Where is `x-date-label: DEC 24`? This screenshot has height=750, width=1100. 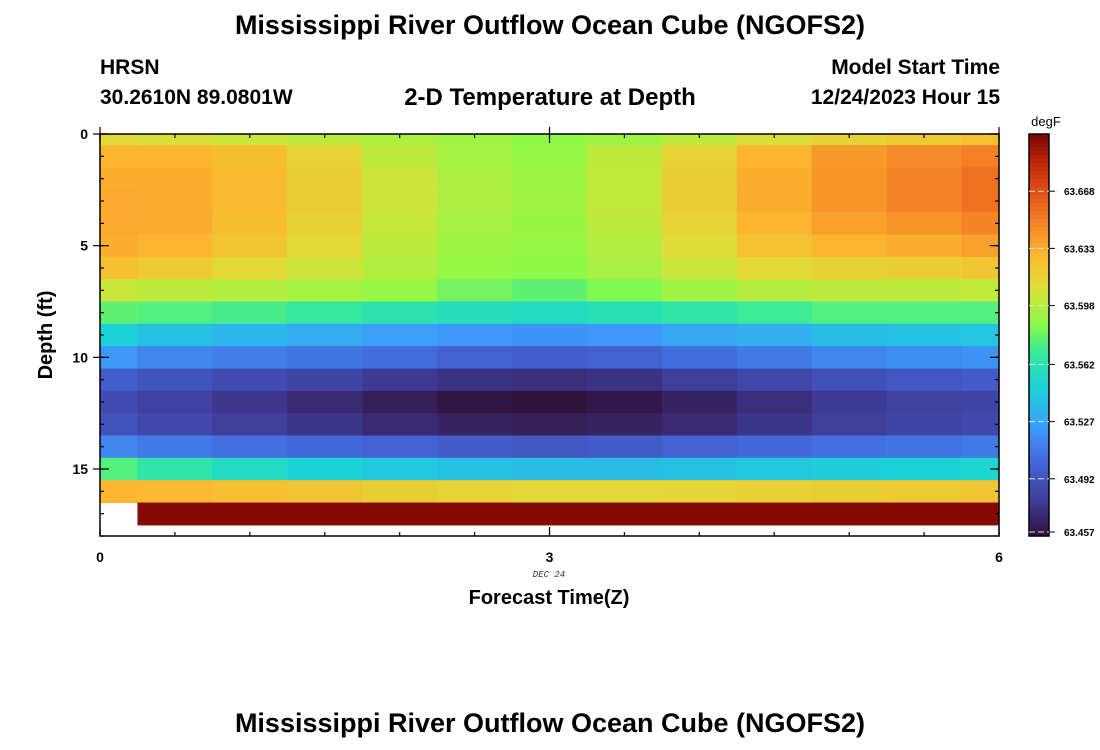 x-date-label: DEC 24 is located at coordinates (549, 575).